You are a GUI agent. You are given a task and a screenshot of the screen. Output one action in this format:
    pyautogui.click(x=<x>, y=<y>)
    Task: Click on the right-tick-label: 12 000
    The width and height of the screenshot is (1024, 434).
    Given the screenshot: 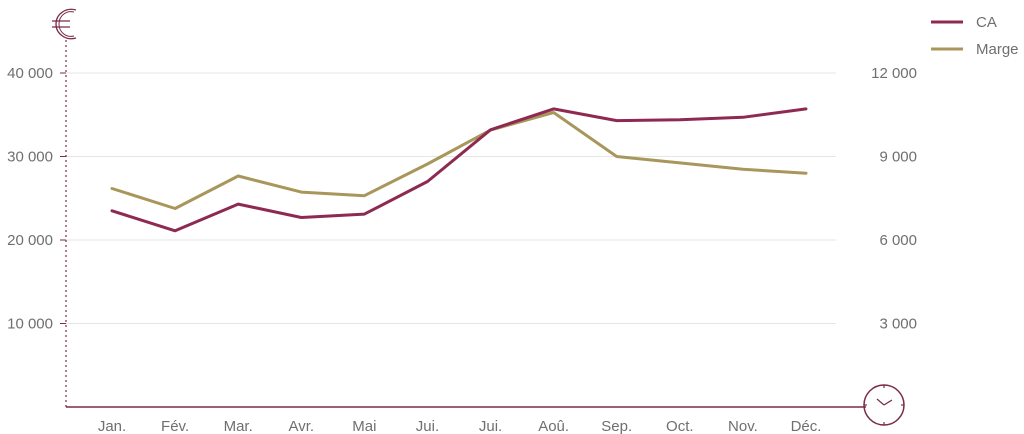 What is the action you would take?
    pyautogui.click(x=894, y=73)
    